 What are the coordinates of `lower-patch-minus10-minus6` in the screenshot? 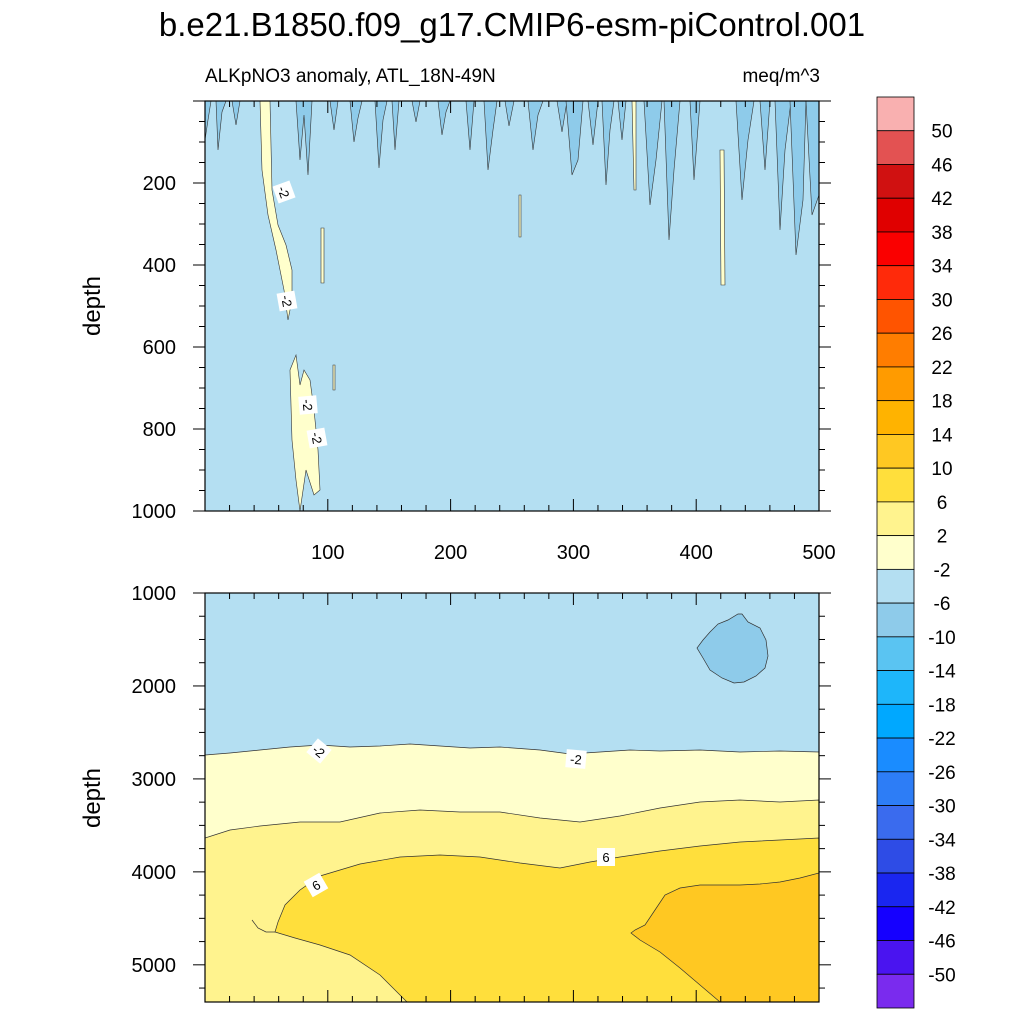 It's located at (732, 648).